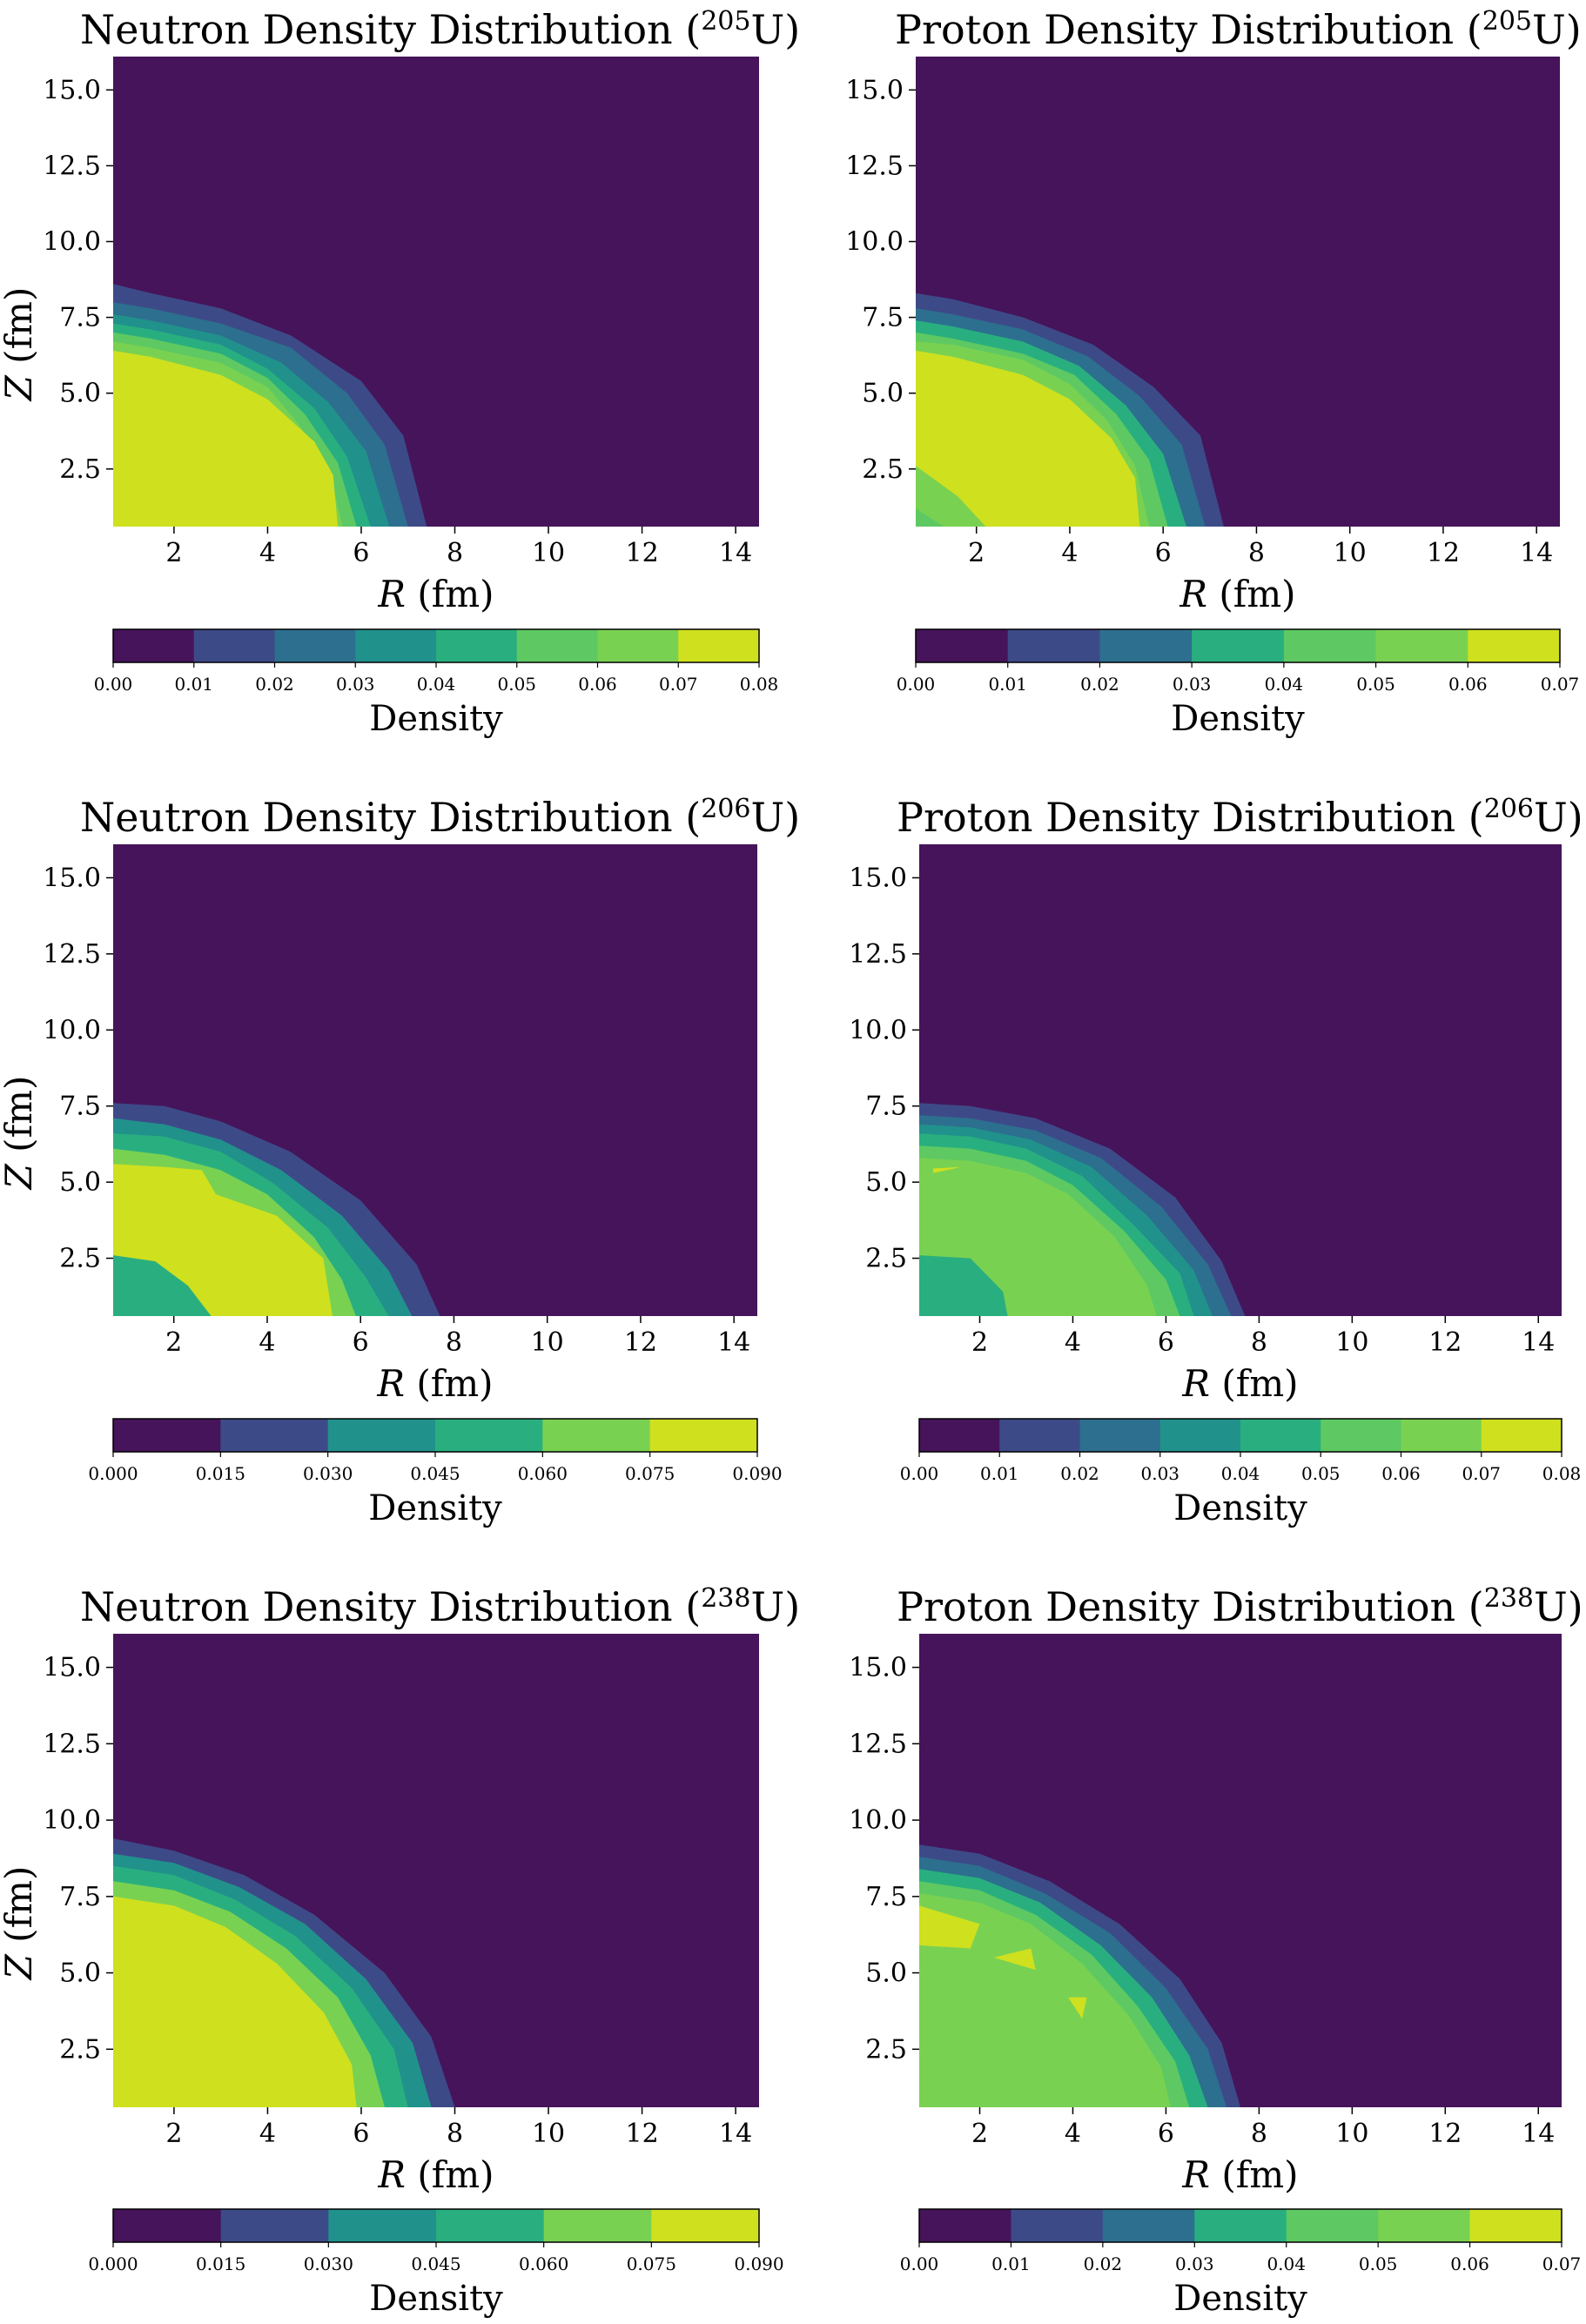 The image size is (1586, 2324). What do you see at coordinates (113, 2263) in the screenshot?
I see `colorbar-tick-label: 0.000` at bounding box center [113, 2263].